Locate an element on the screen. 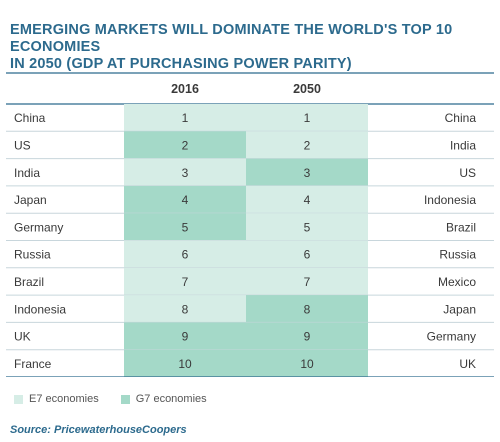 The width and height of the screenshot is (500, 442). rank-2016-label: 5 is located at coordinates (185, 227).